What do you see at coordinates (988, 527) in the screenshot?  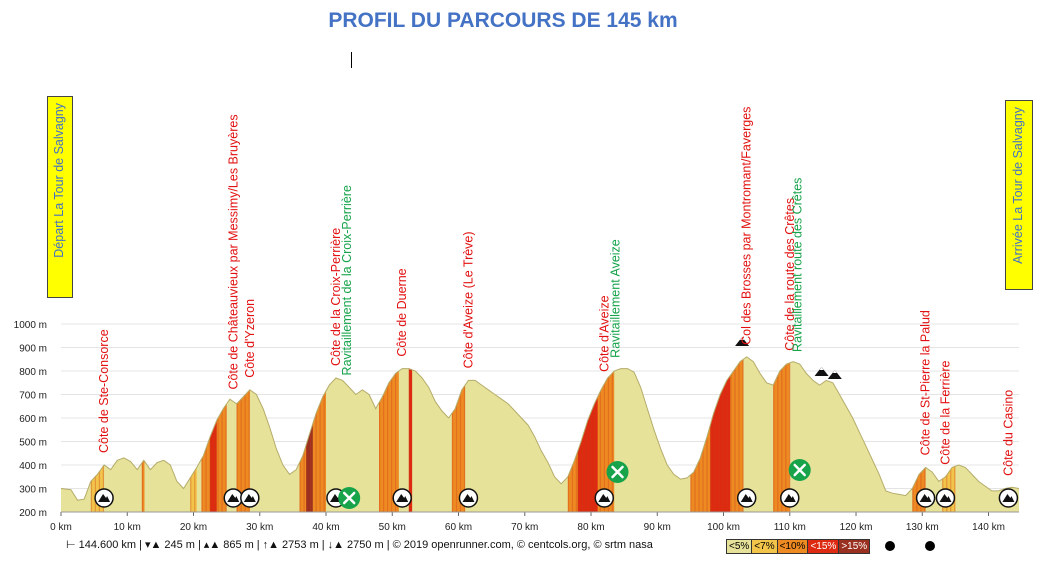 I see `x-tick-label: 140 km` at bounding box center [988, 527].